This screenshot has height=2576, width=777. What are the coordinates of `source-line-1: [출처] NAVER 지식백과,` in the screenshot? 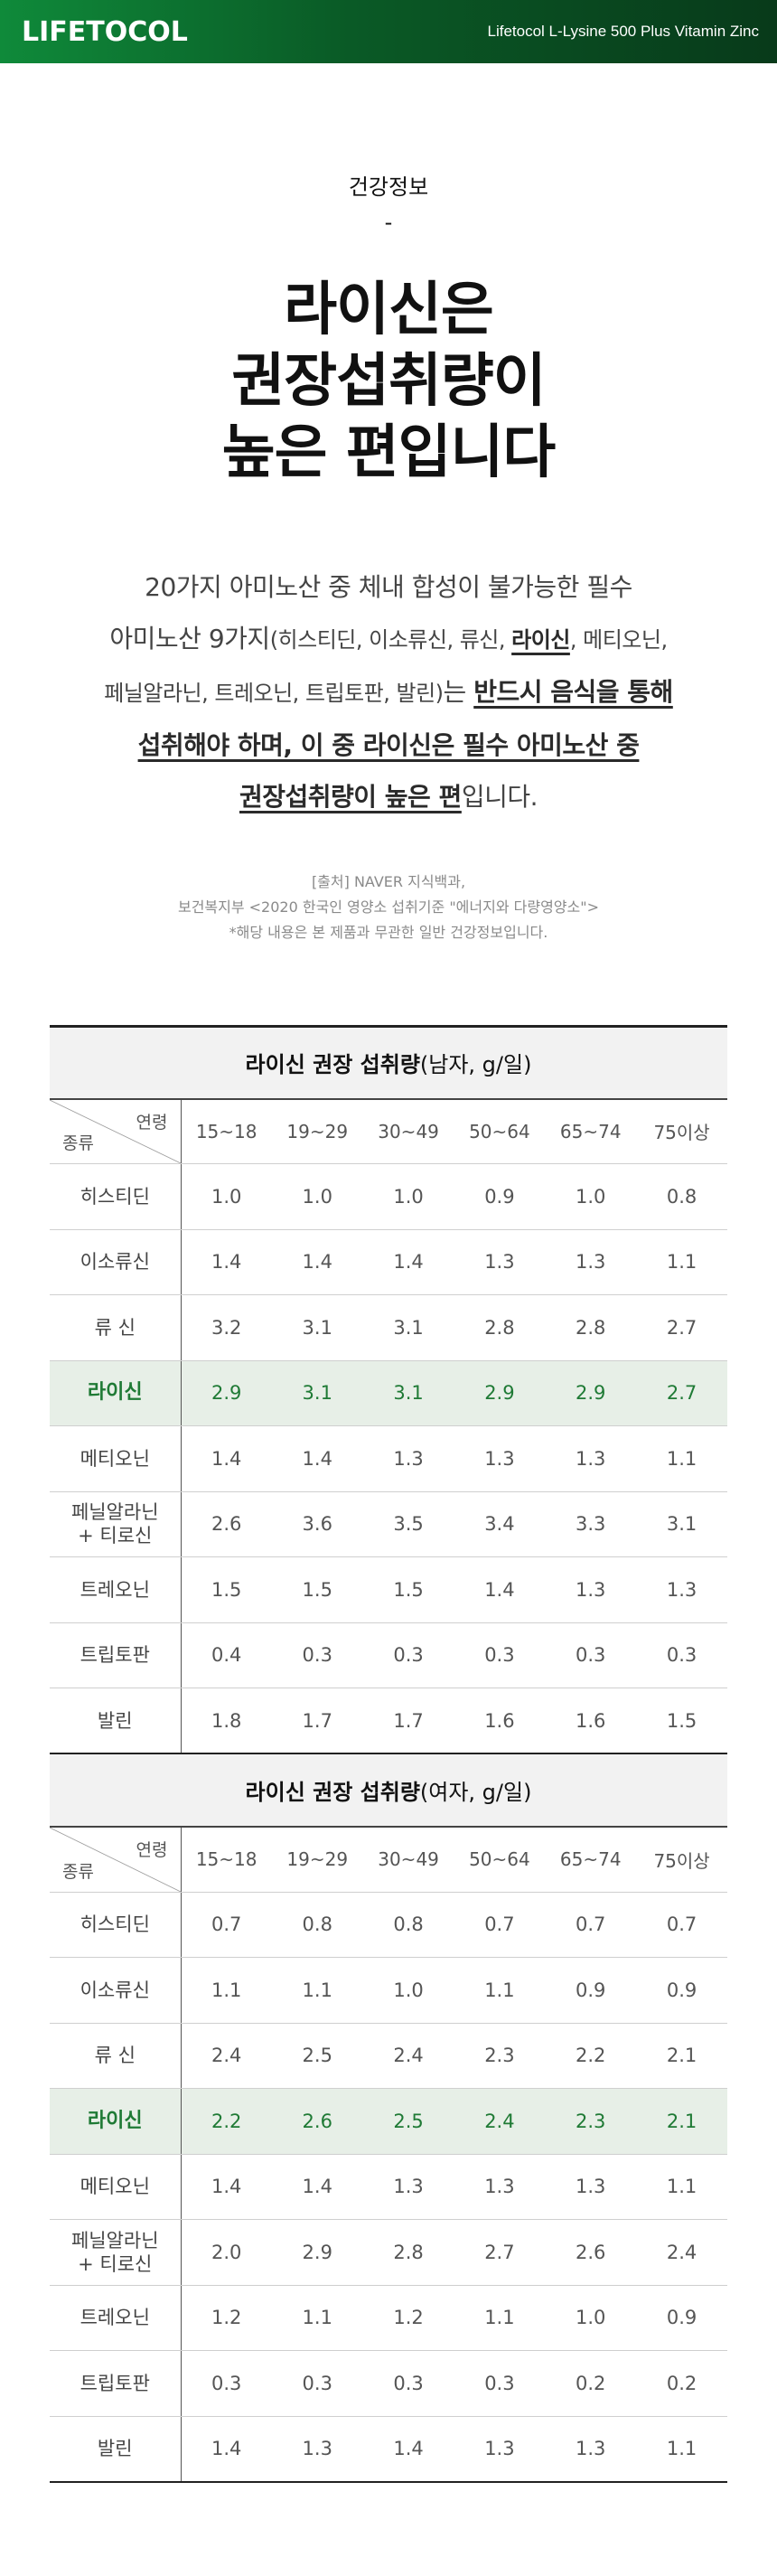 It's located at (389, 882).